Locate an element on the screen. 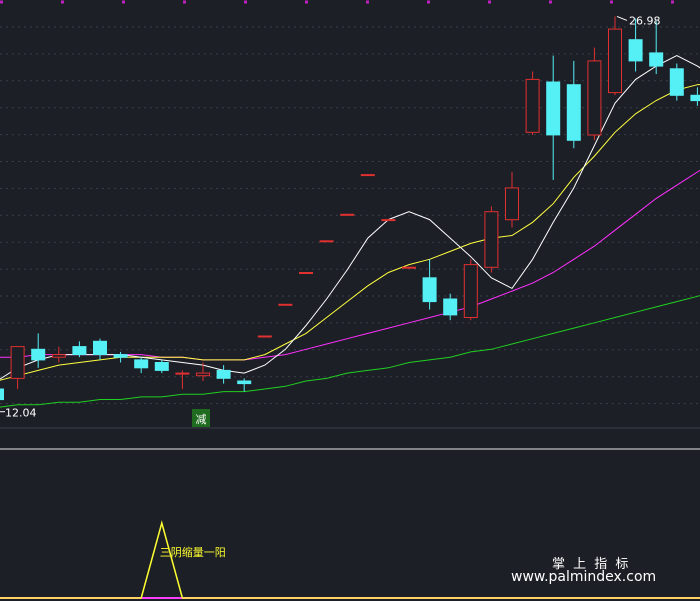  indicator-panel: 三阴缩量一阳 is located at coordinates (350, 559).